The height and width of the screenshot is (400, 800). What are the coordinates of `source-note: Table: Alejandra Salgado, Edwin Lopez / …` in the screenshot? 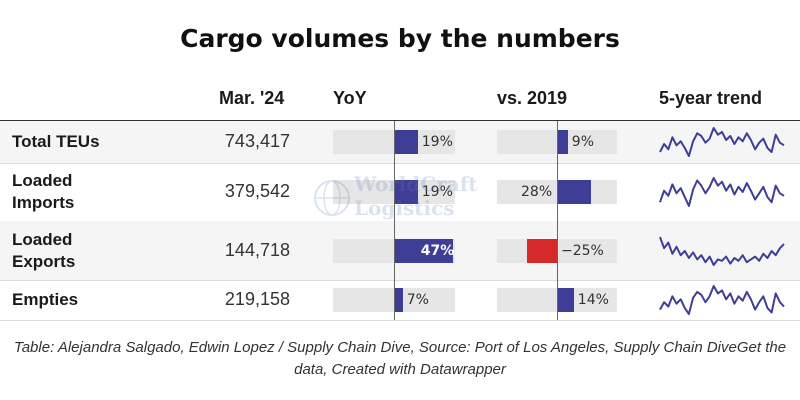 It's located at (400, 358).